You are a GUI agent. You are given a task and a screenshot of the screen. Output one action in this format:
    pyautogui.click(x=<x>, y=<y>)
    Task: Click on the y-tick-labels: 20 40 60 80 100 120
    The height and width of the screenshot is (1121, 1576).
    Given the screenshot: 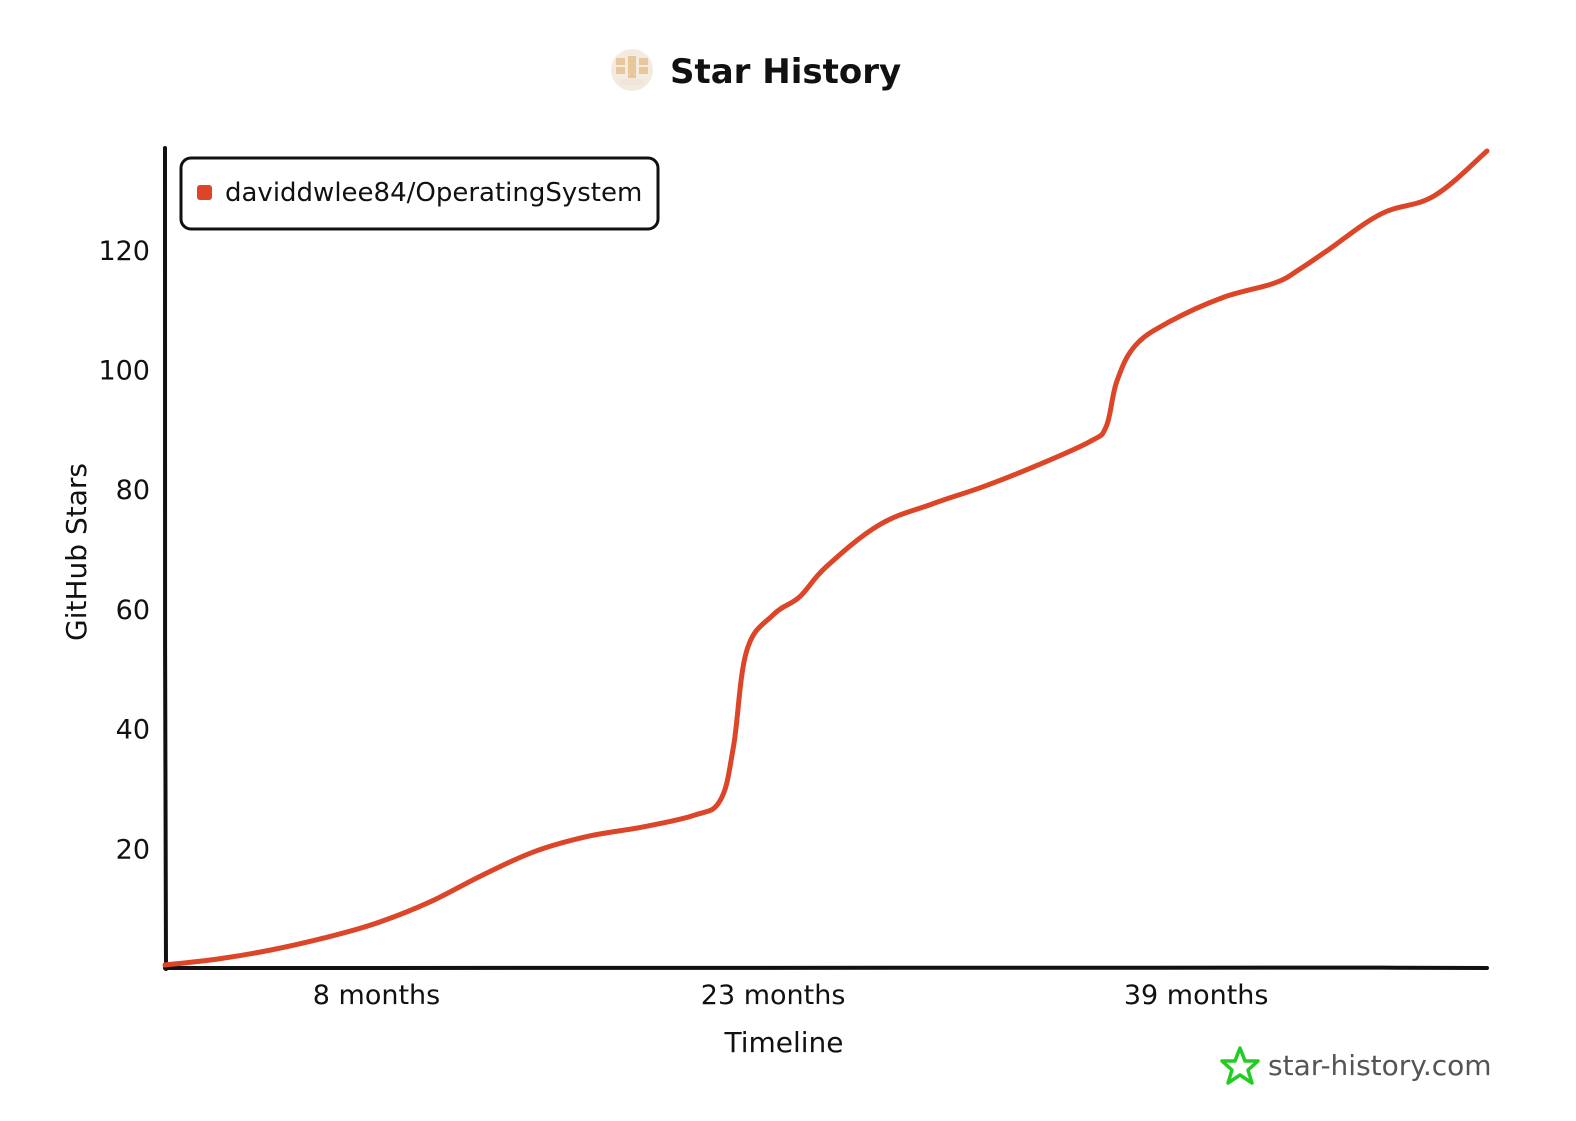 What is the action you would take?
    pyautogui.click(x=124, y=551)
    